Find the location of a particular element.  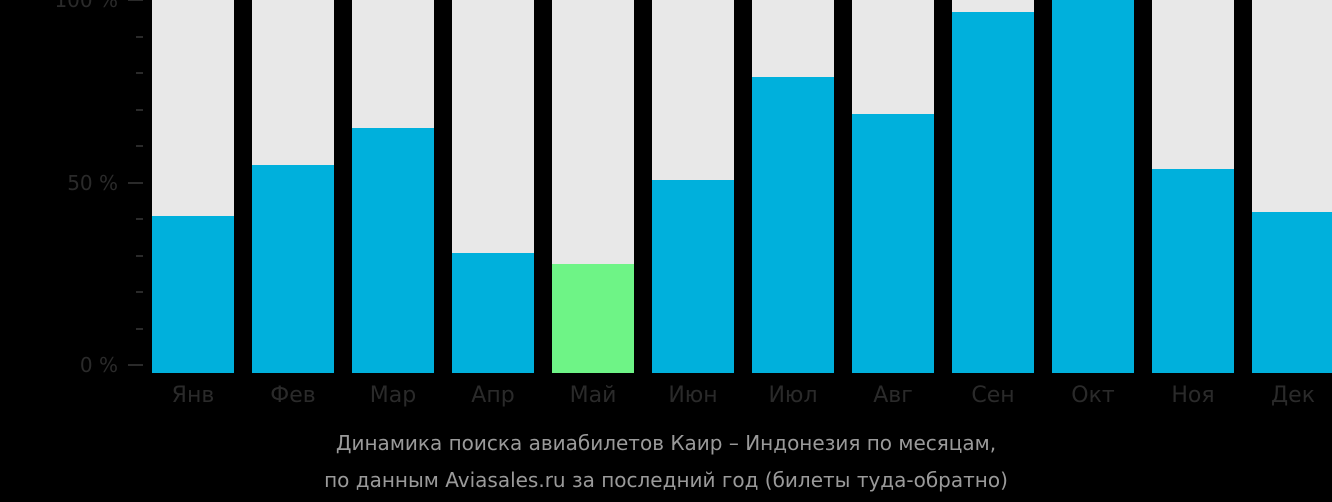

x-tick-label: Апр is located at coordinates (493, 395).